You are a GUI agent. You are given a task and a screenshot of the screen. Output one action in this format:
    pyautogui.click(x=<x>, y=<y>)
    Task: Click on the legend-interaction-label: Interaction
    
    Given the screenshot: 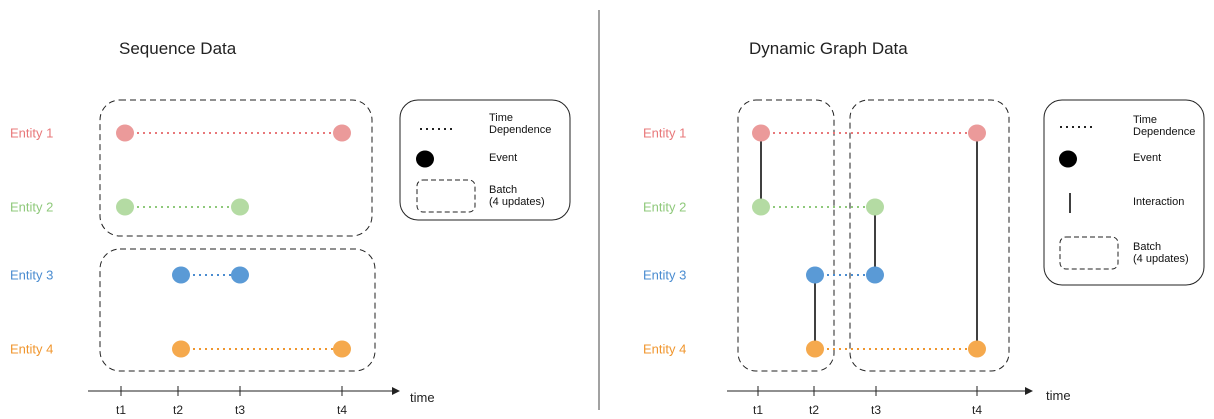 What is the action you would take?
    pyautogui.click(x=1159, y=202)
    